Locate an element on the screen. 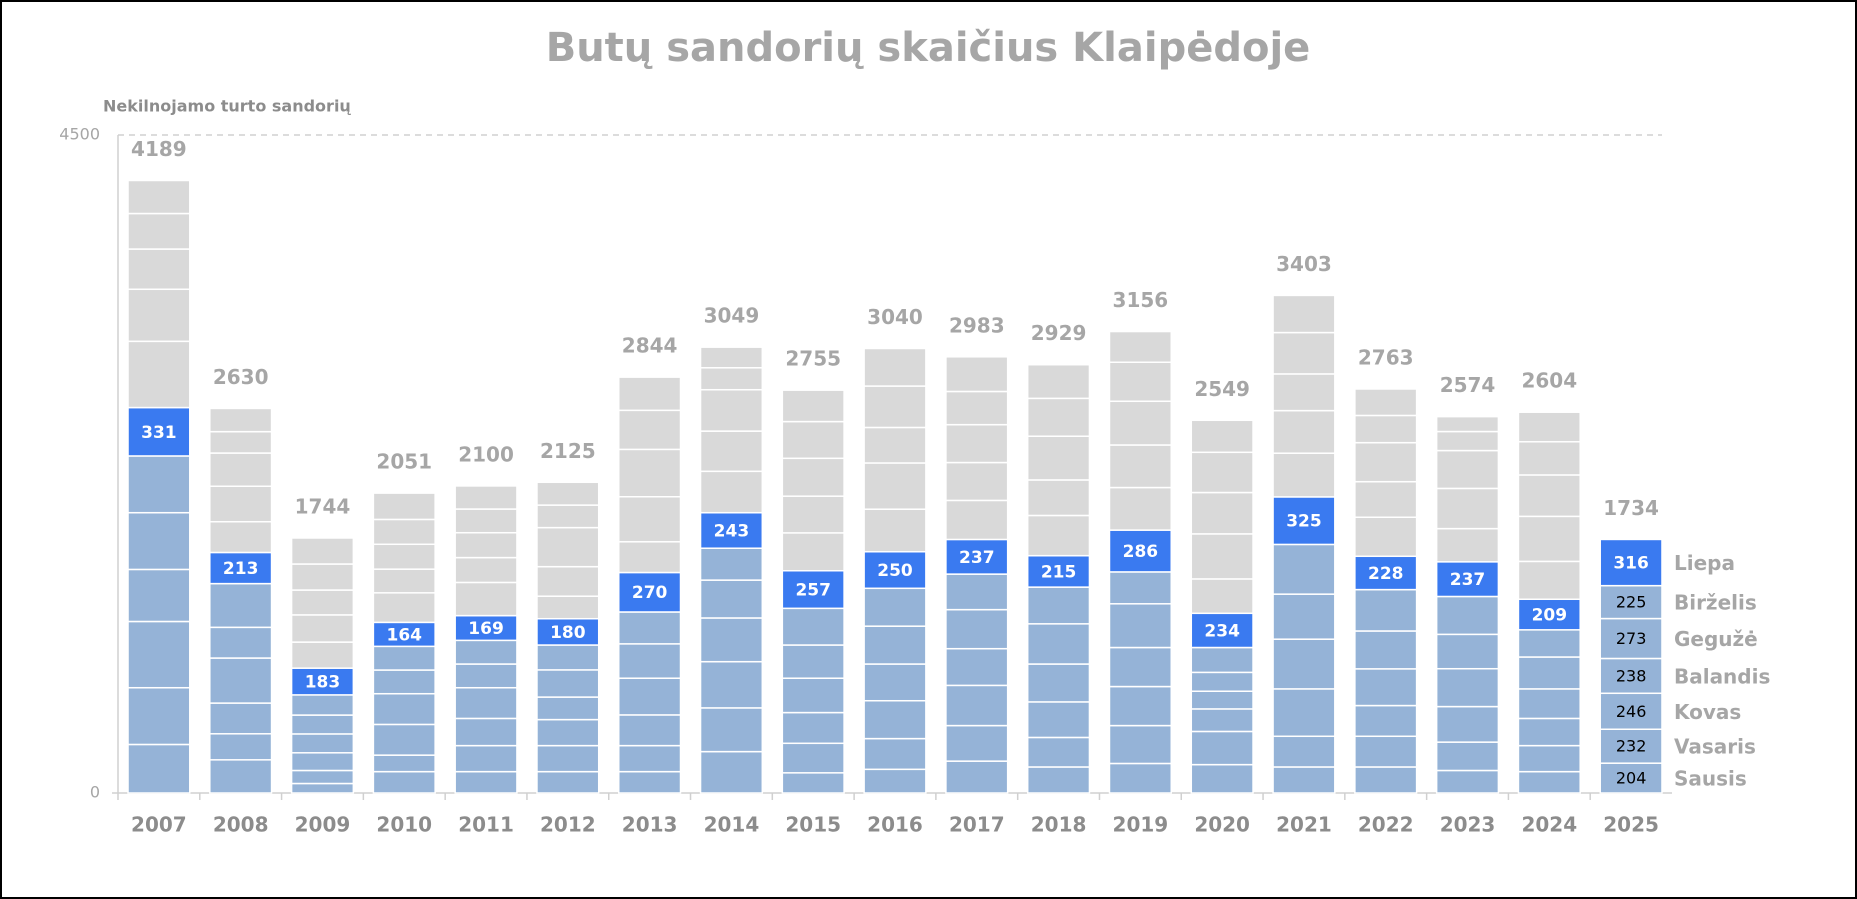  data-label: 183 is located at coordinates (323, 683).